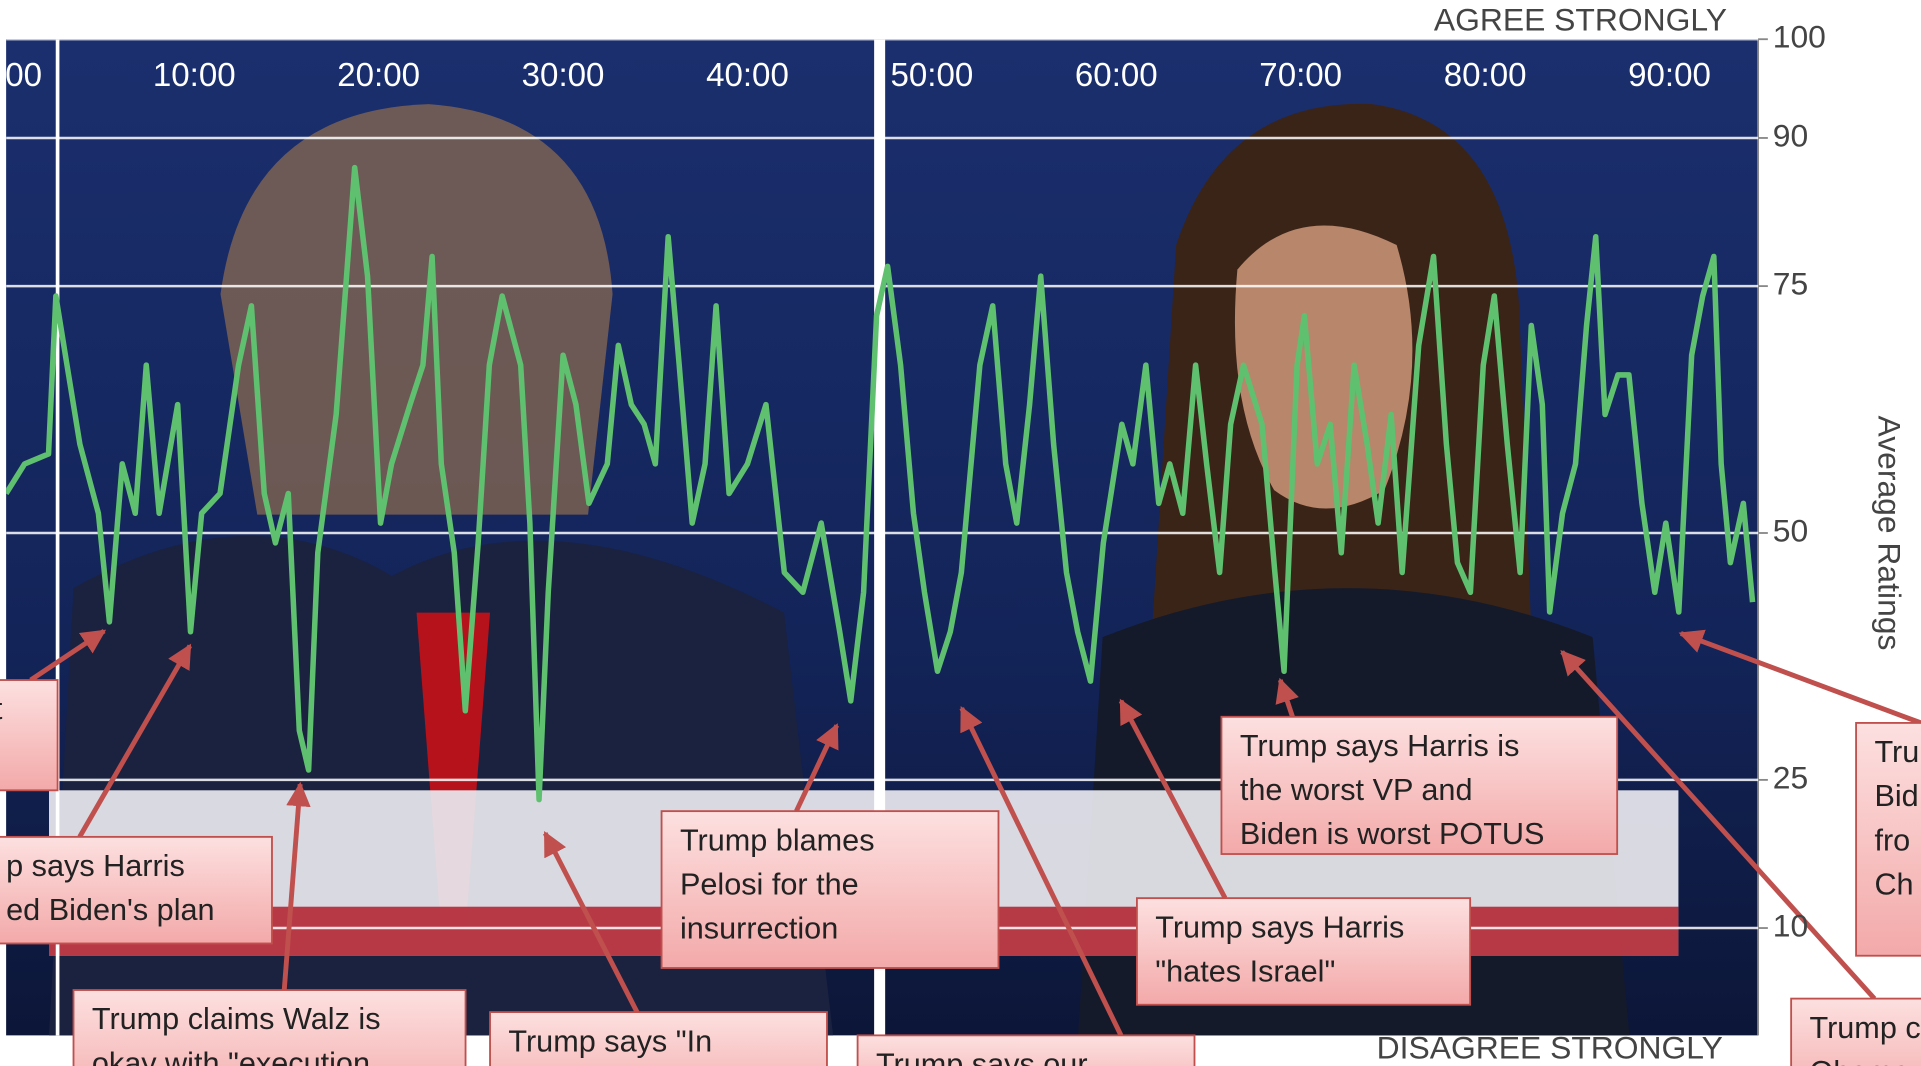 The width and height of the screenshot is (1921, 1066). Describe the element at coordinates (1392, 834) in the screenshot. I see `annotation-text: Biden is worst POTUS` at that location.